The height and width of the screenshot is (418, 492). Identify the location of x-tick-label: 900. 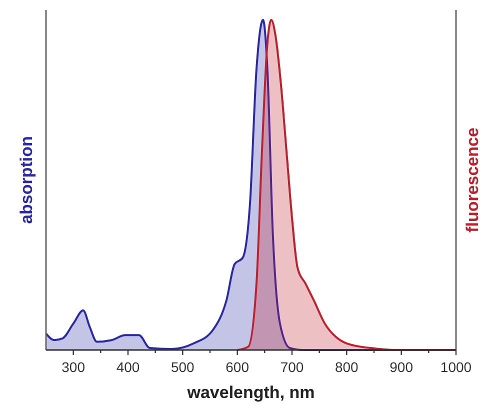
(402, 367).